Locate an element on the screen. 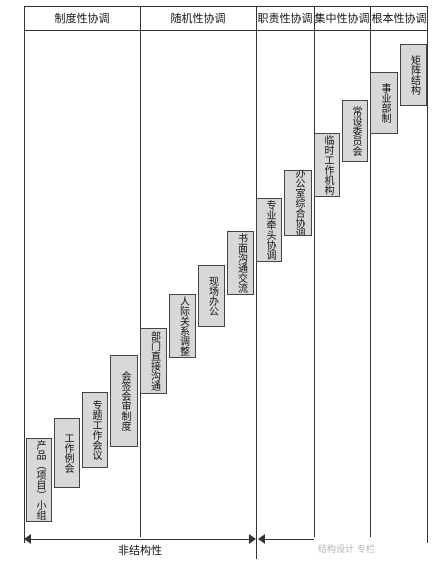 This screenshot has width=438, height=565. step-box: 书面沟通交流 is located at coordinates (240, 263).